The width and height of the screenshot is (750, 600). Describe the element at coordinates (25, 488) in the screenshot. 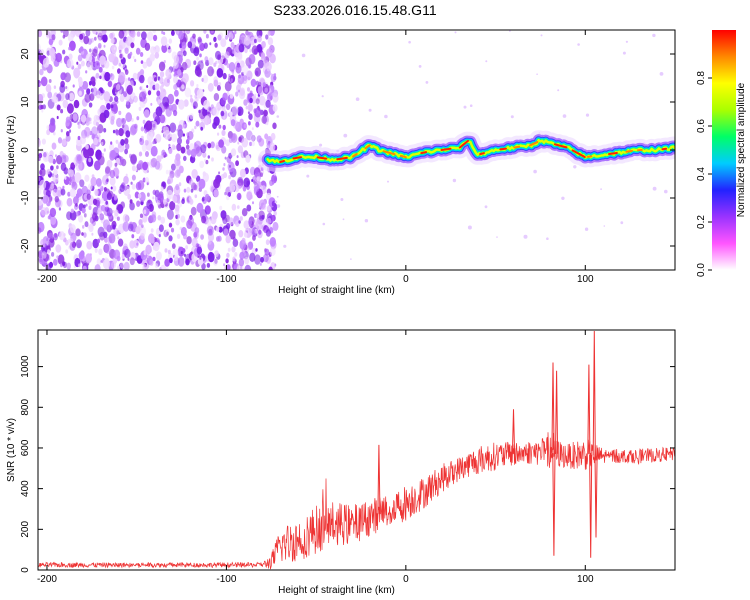

I see `y-tick-label: 400` at that location.